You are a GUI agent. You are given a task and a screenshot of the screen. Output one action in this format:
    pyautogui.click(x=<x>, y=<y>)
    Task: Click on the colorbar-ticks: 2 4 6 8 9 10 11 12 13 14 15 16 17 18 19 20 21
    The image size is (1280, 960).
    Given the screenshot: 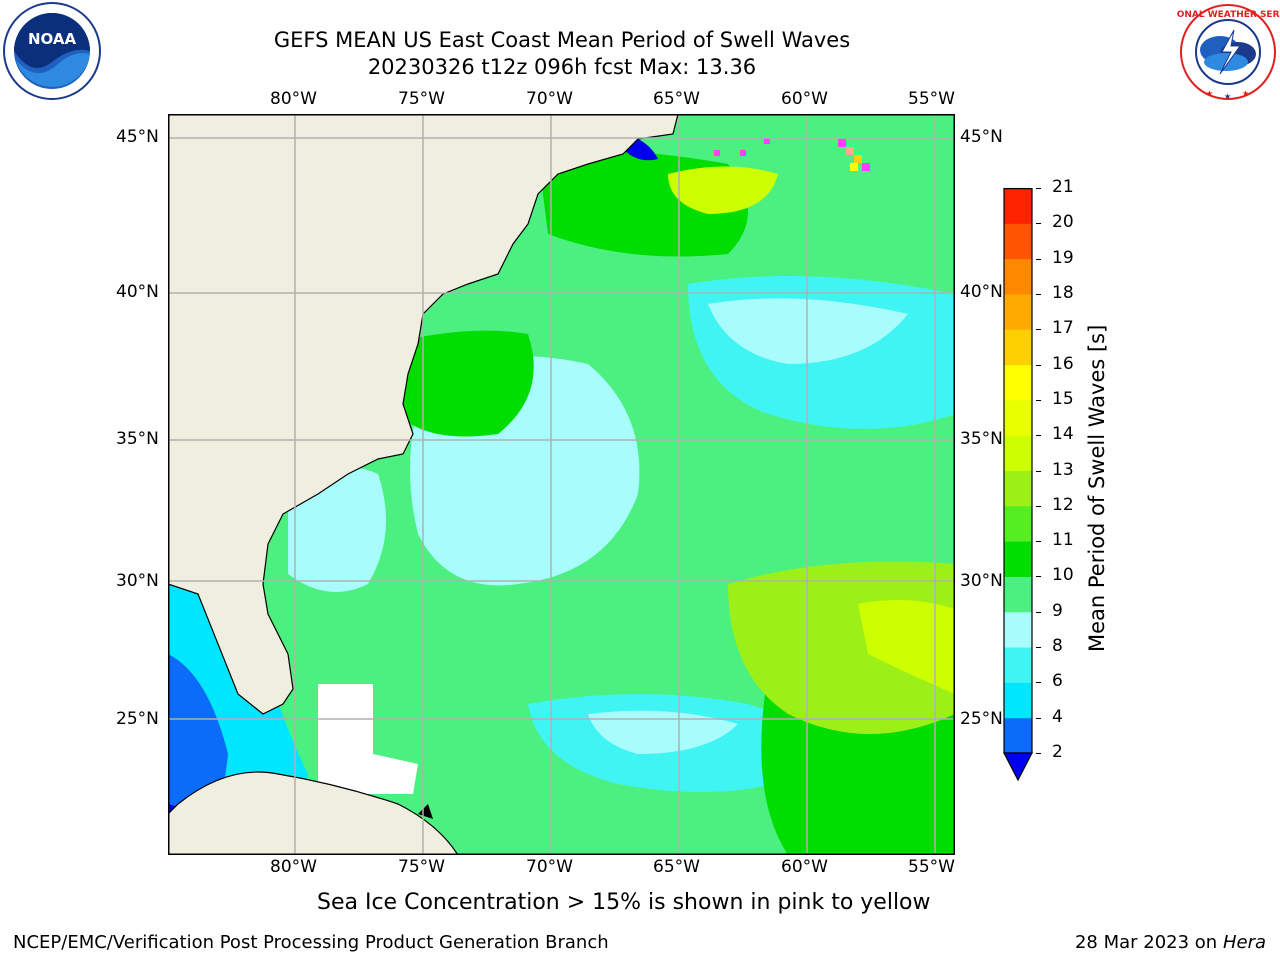 What is the action you would take?
    pyautogui.click(x=1068, y=469)
    